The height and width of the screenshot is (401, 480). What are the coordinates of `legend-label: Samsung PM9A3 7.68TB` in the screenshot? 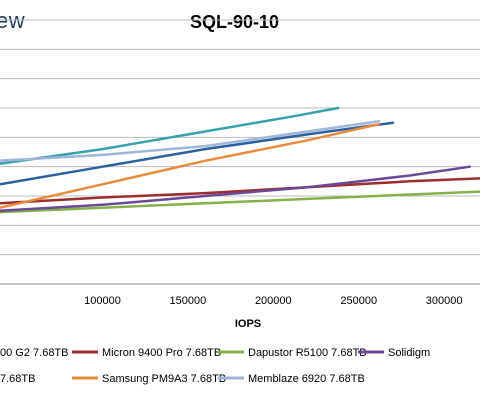 It's located at (164, 379).